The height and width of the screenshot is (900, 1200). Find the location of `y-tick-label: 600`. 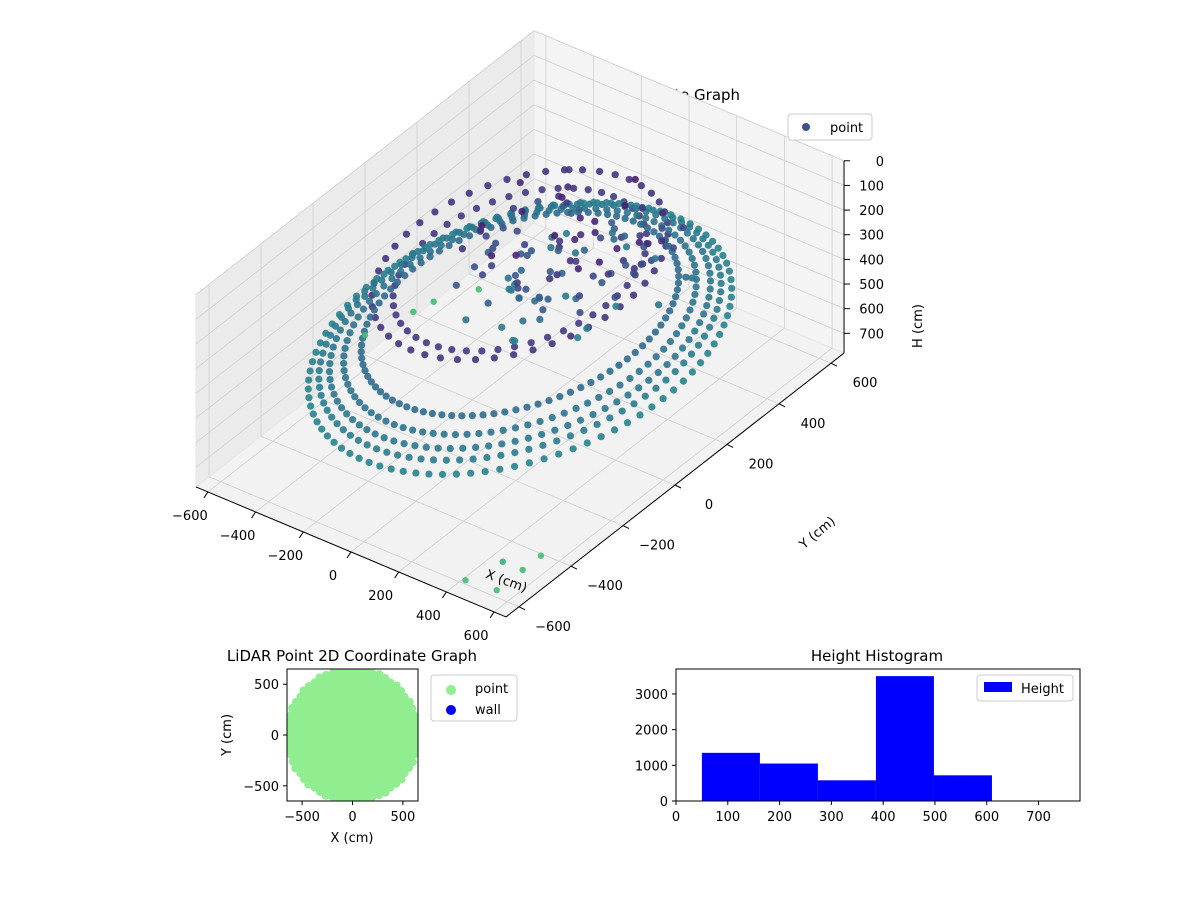

y-tick-label: 600 is located at coordinates (865, 383).